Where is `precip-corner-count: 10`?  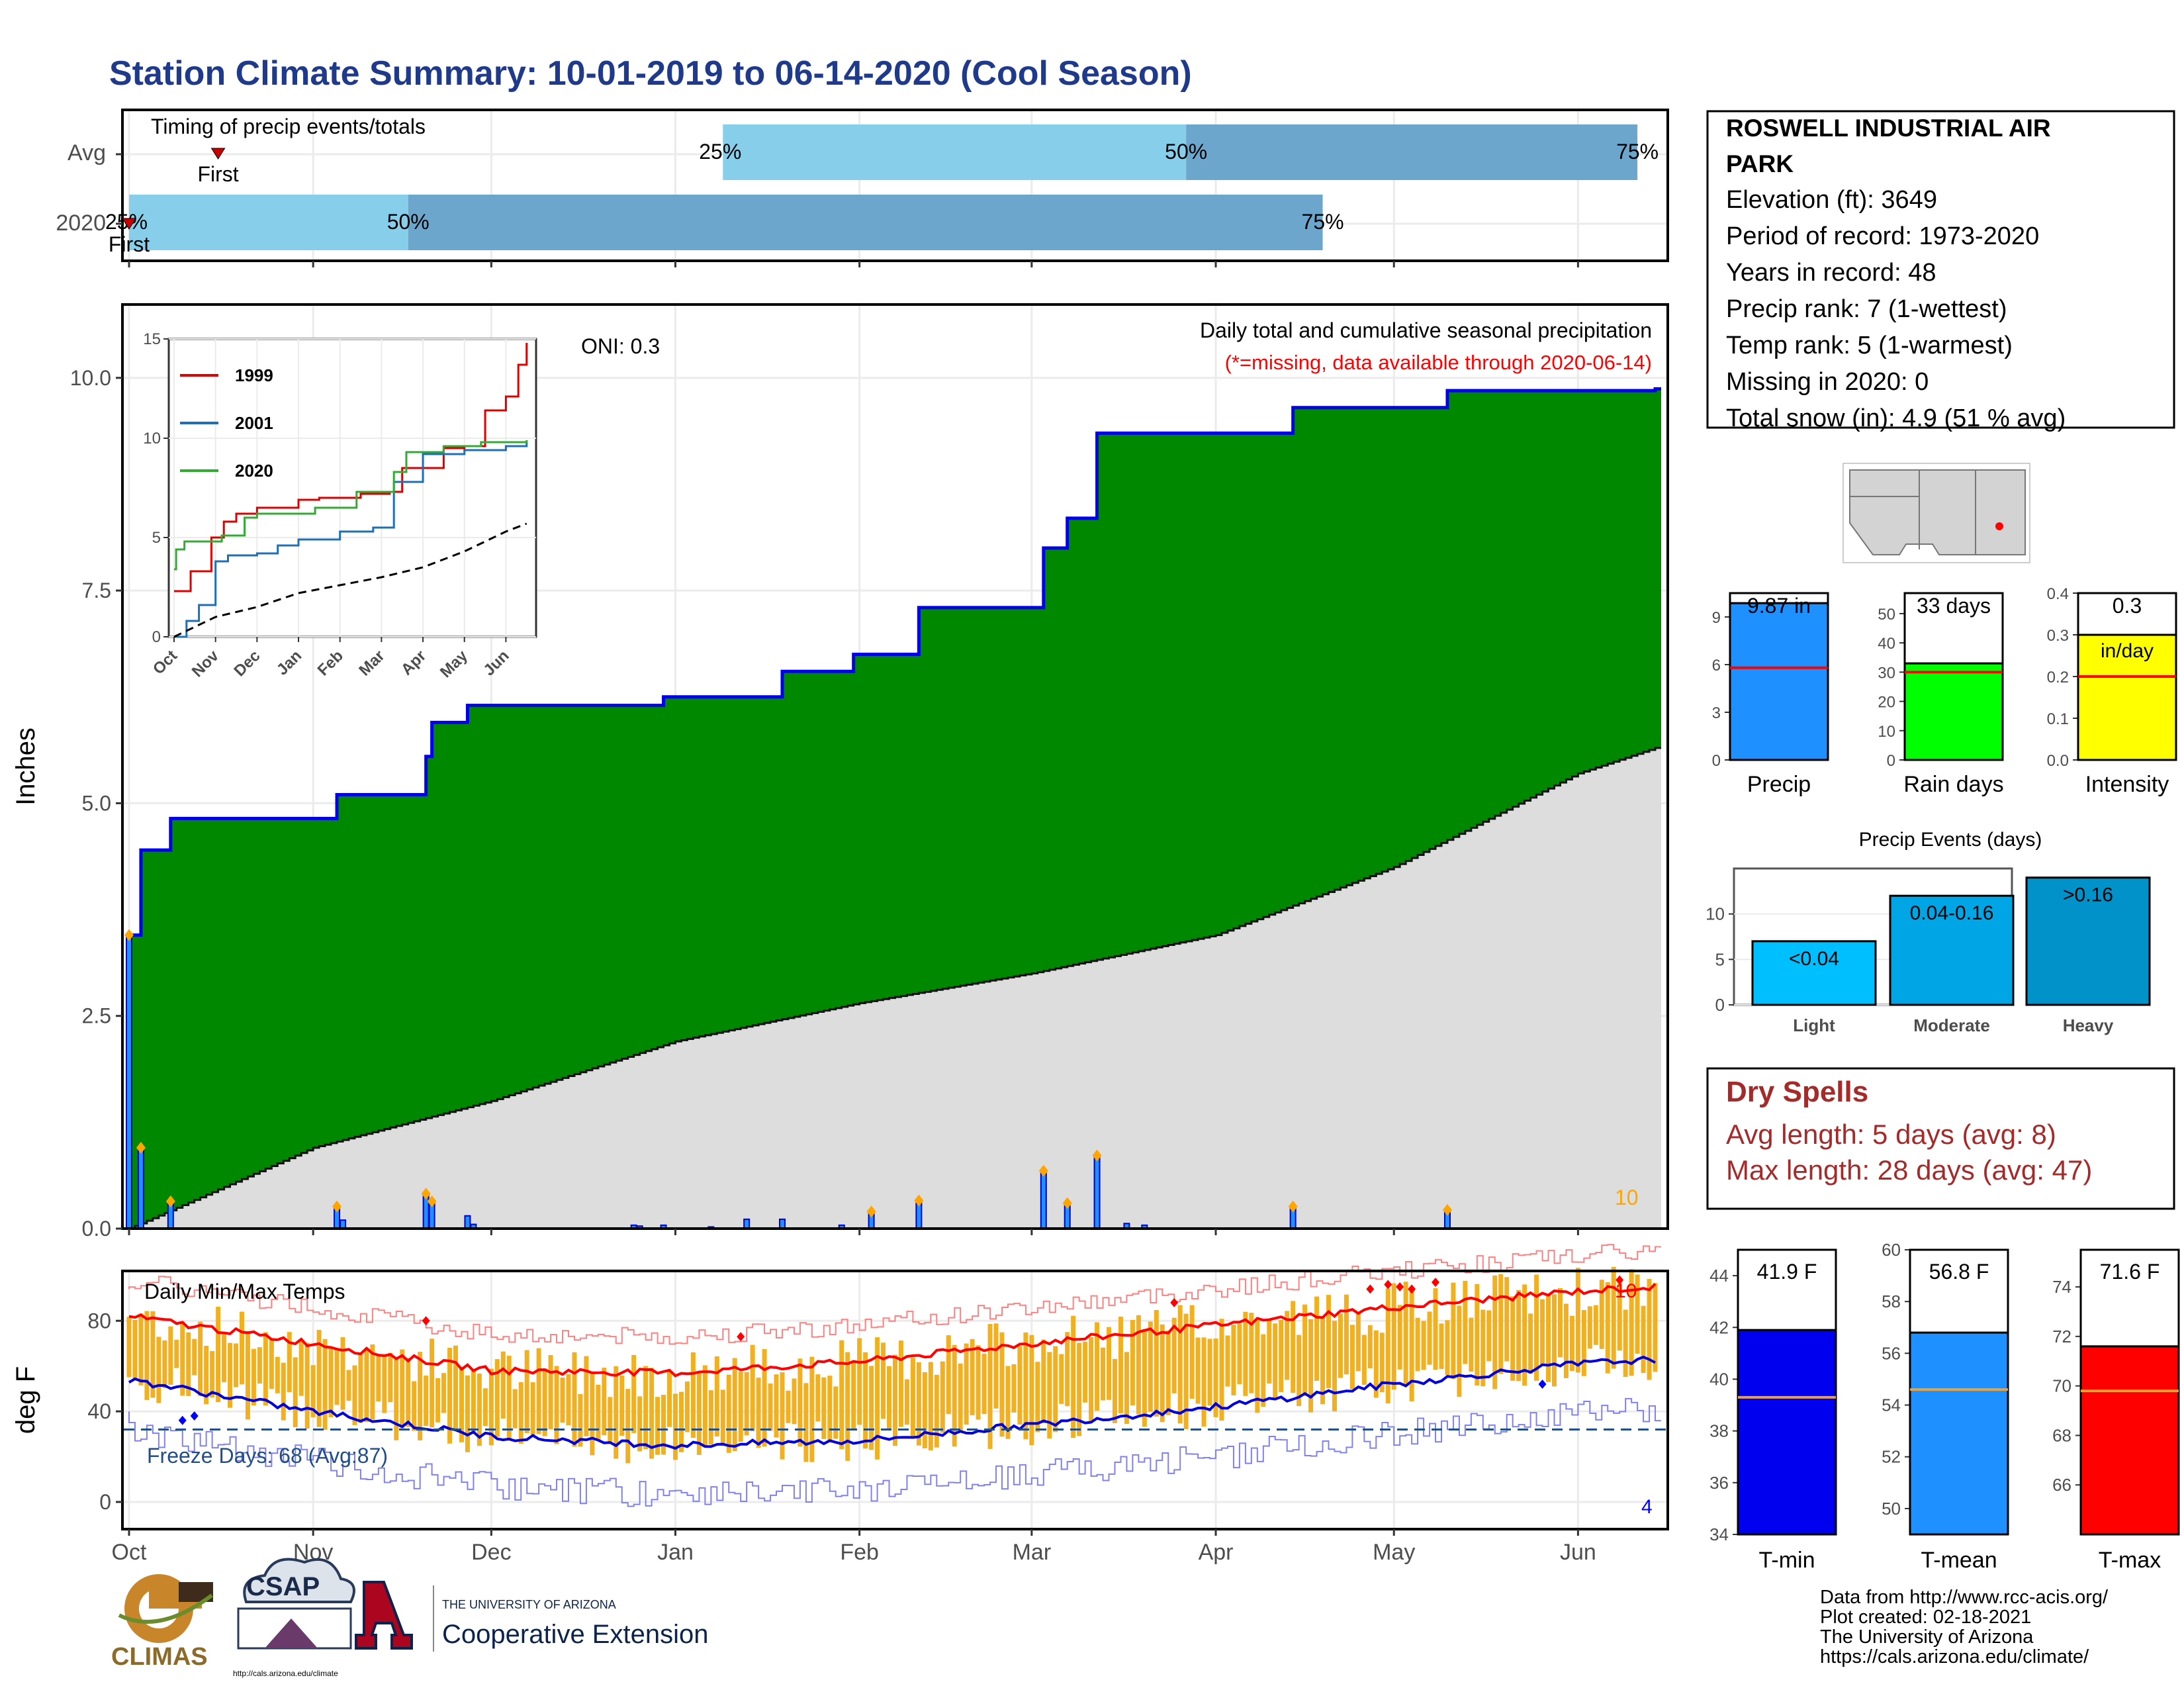 precip-corner-count: 10 is located at coordinates (1627, 1197).